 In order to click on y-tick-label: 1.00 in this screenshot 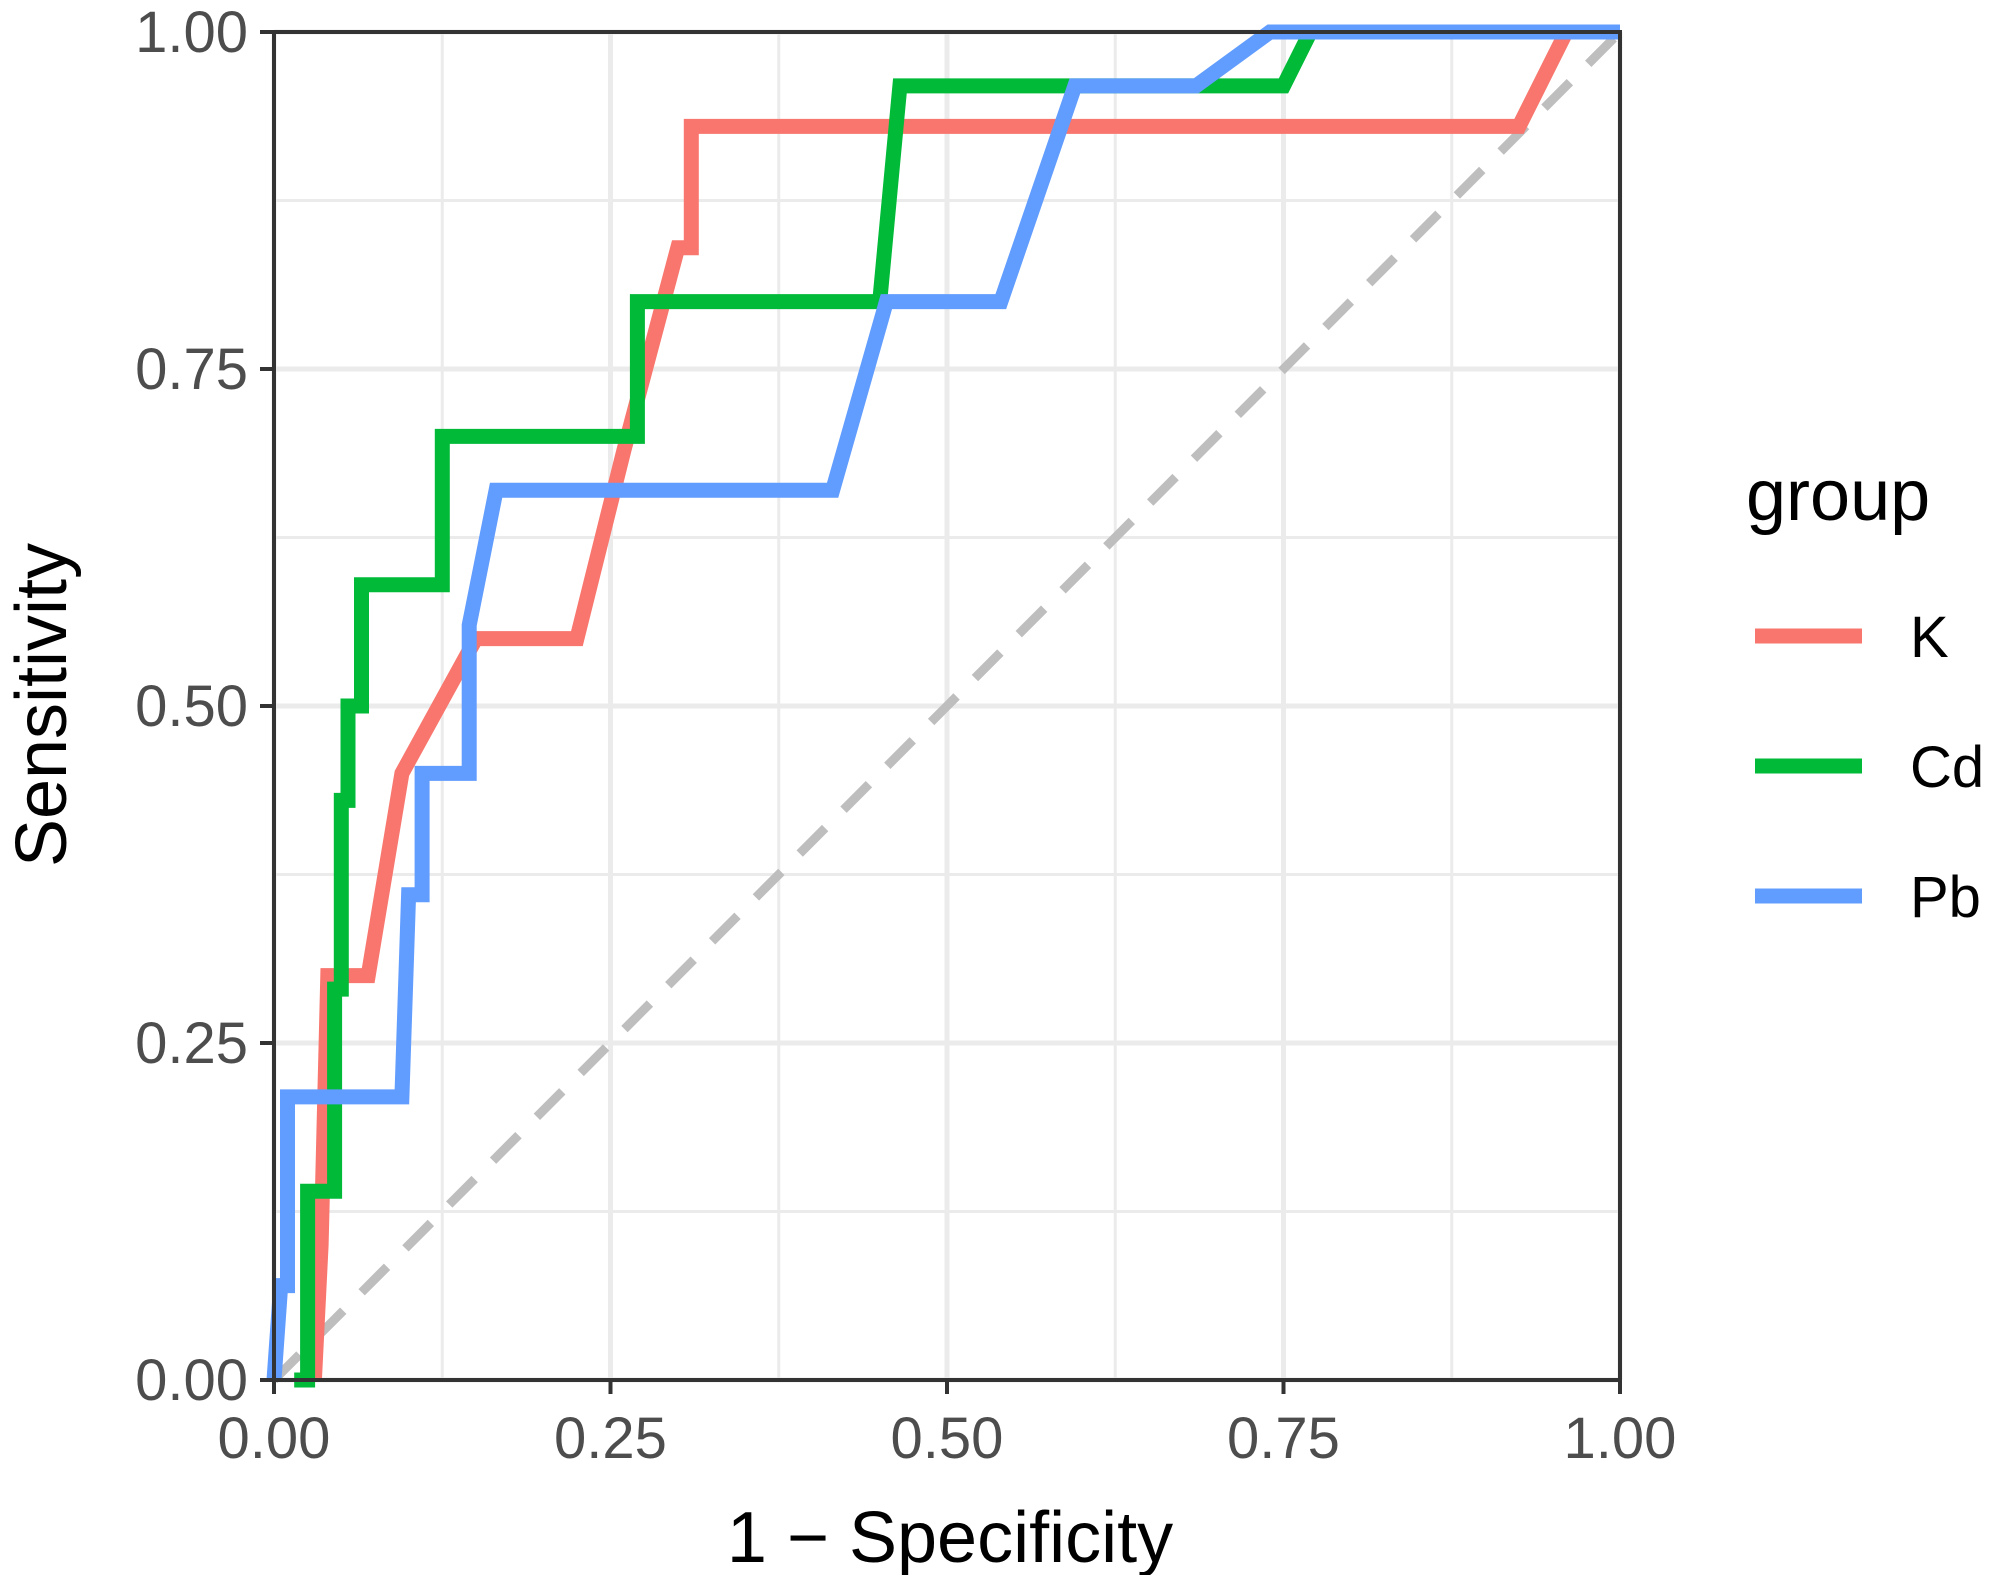, I will do `click(191, 32)`.